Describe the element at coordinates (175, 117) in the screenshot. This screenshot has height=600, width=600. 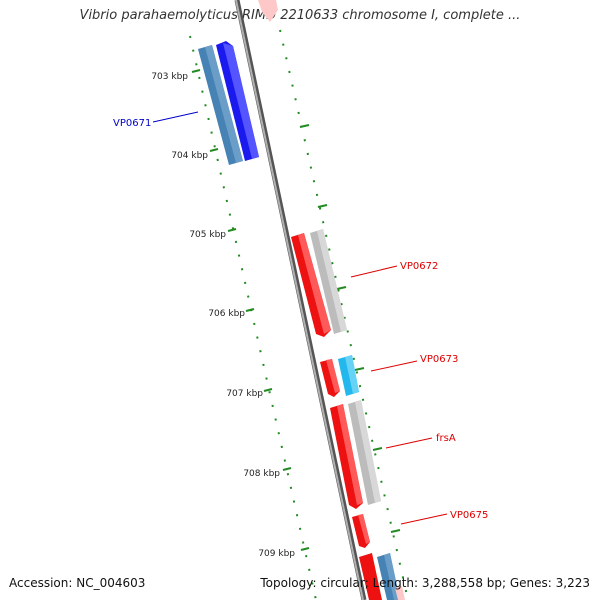
I see `callout-line-vp0671` at that location.